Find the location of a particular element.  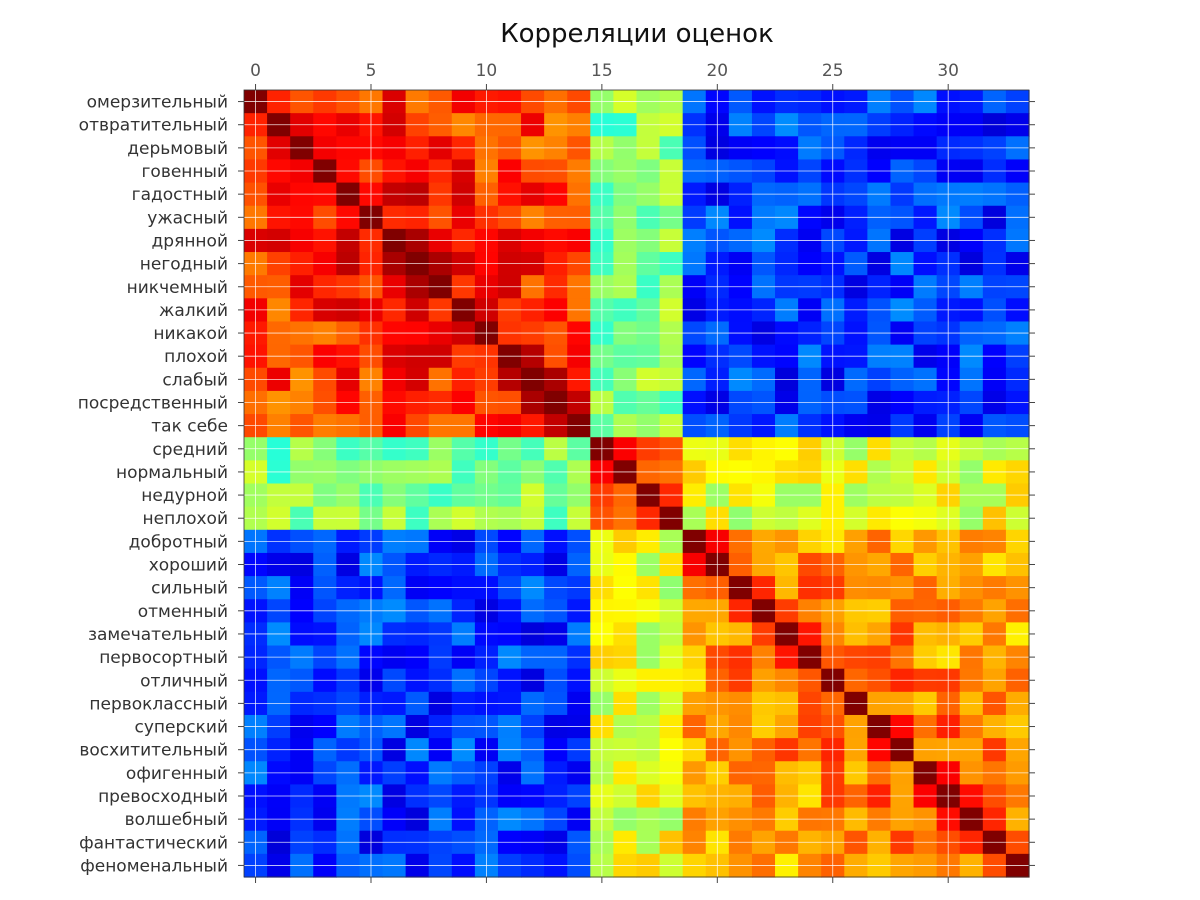

y-tick-label: плохой is located at coordinates (196, 357).